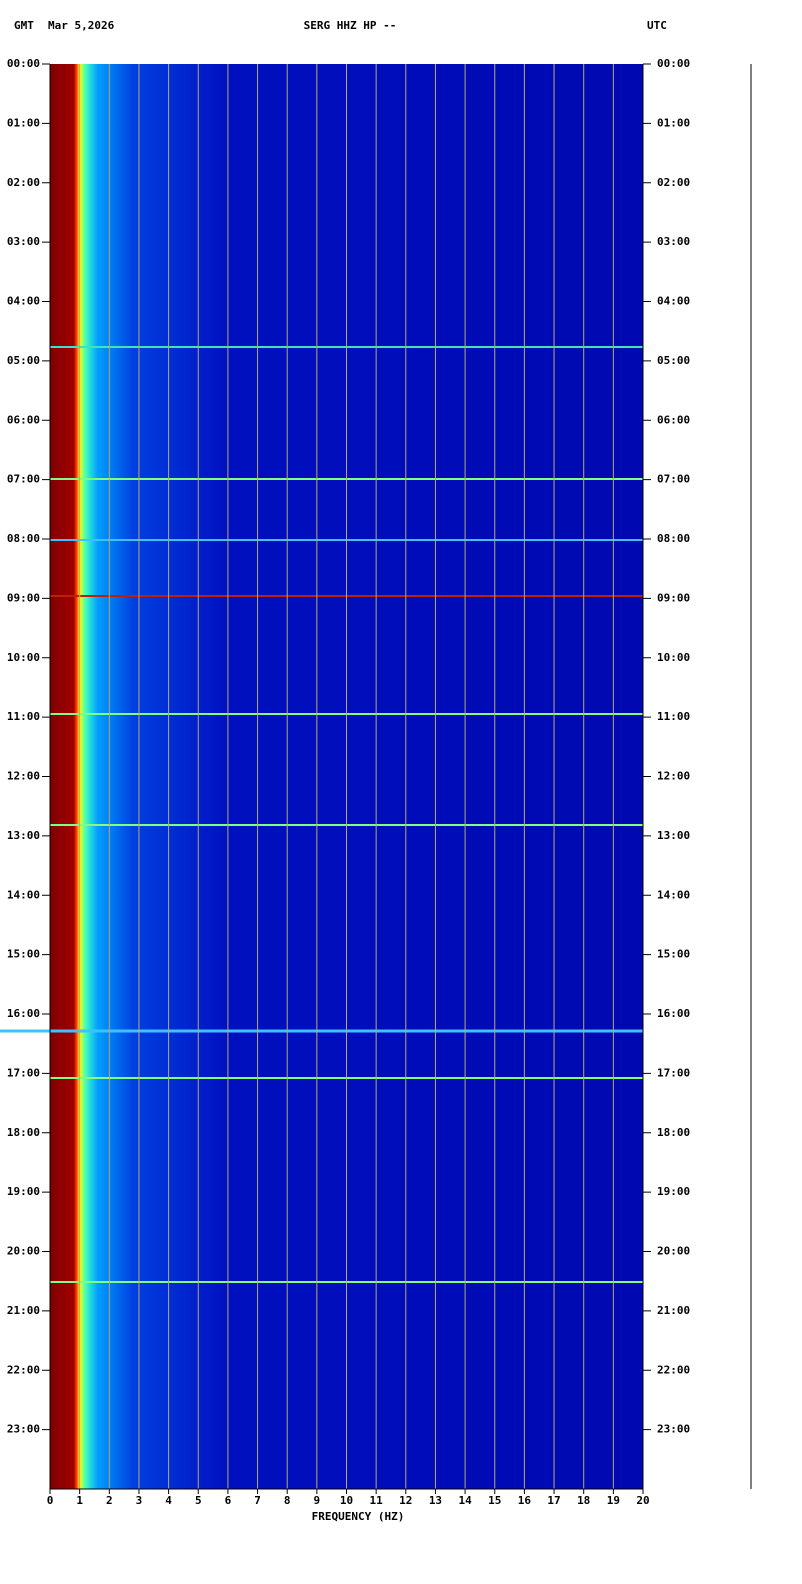 This screenshot has width=802, height=1584. What do you see at coordinates (346, 1500) in the screenshot?
I see `x-tick-label: 10` at bounding box center [346, 1500].